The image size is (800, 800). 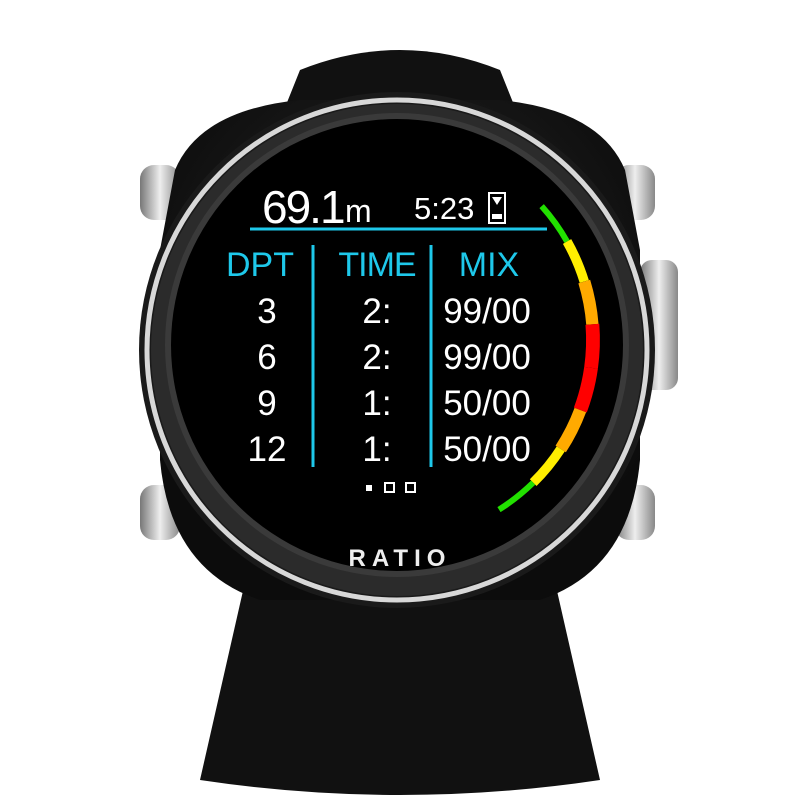 What do you see at coordinates (444, 208) in the screenshot?
I see `dive-time: 5:23` at bounding box center [444, 208].